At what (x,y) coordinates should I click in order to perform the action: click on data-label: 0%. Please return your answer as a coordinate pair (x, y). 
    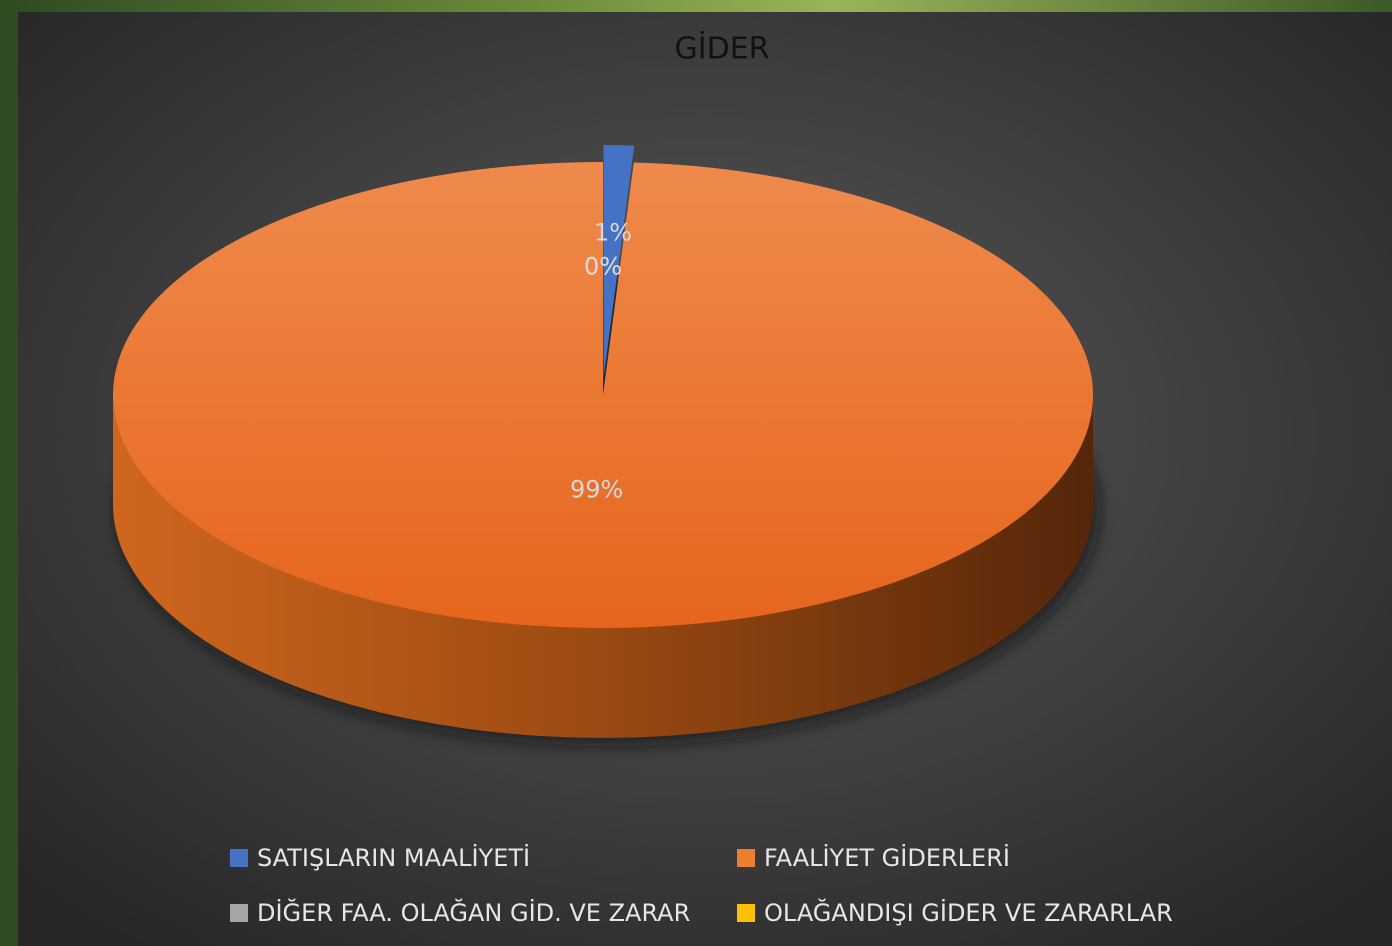
    Looking at the image, I should click on (603, 267).